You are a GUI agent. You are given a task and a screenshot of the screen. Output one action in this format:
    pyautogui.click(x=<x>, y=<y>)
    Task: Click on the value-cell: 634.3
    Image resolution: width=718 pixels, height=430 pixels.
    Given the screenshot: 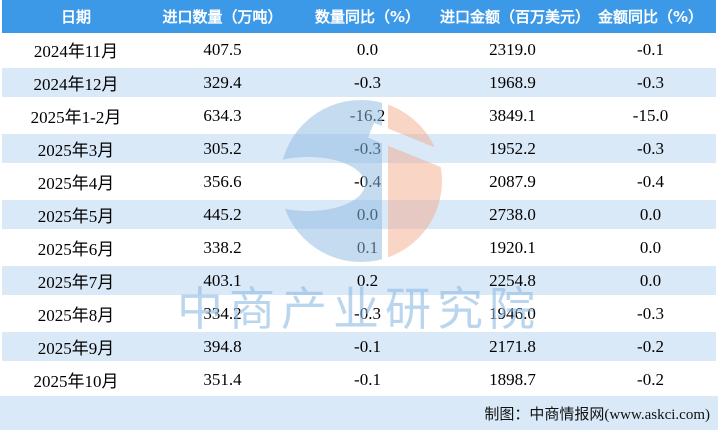 What is the action you would take?
    pyautogui.click(x=222, y=115)
    